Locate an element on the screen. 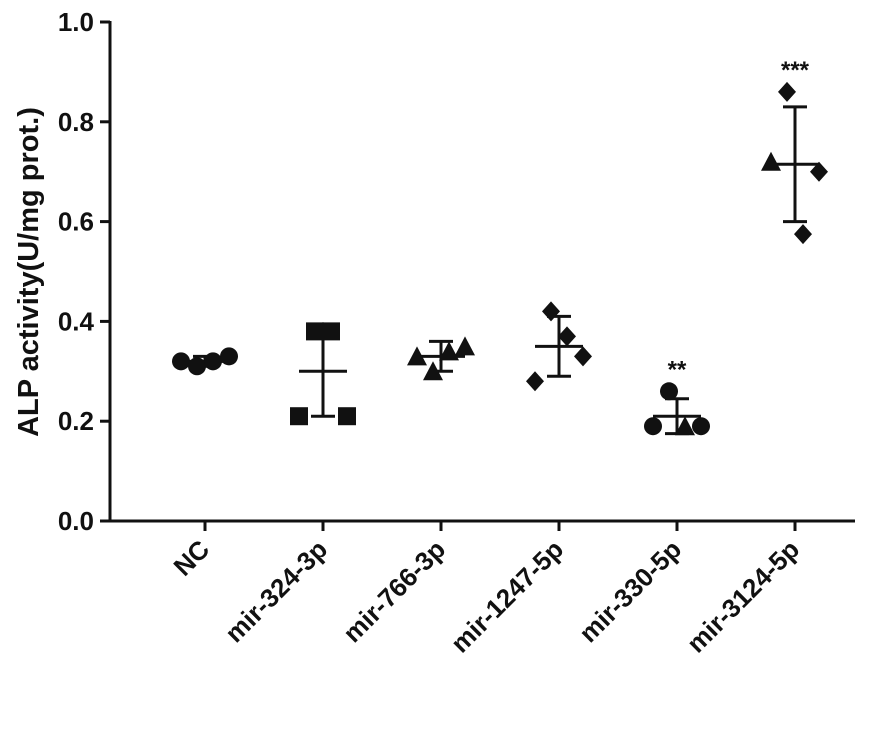  y-tick-label: 0.8 is located at coordinates (76, 122).